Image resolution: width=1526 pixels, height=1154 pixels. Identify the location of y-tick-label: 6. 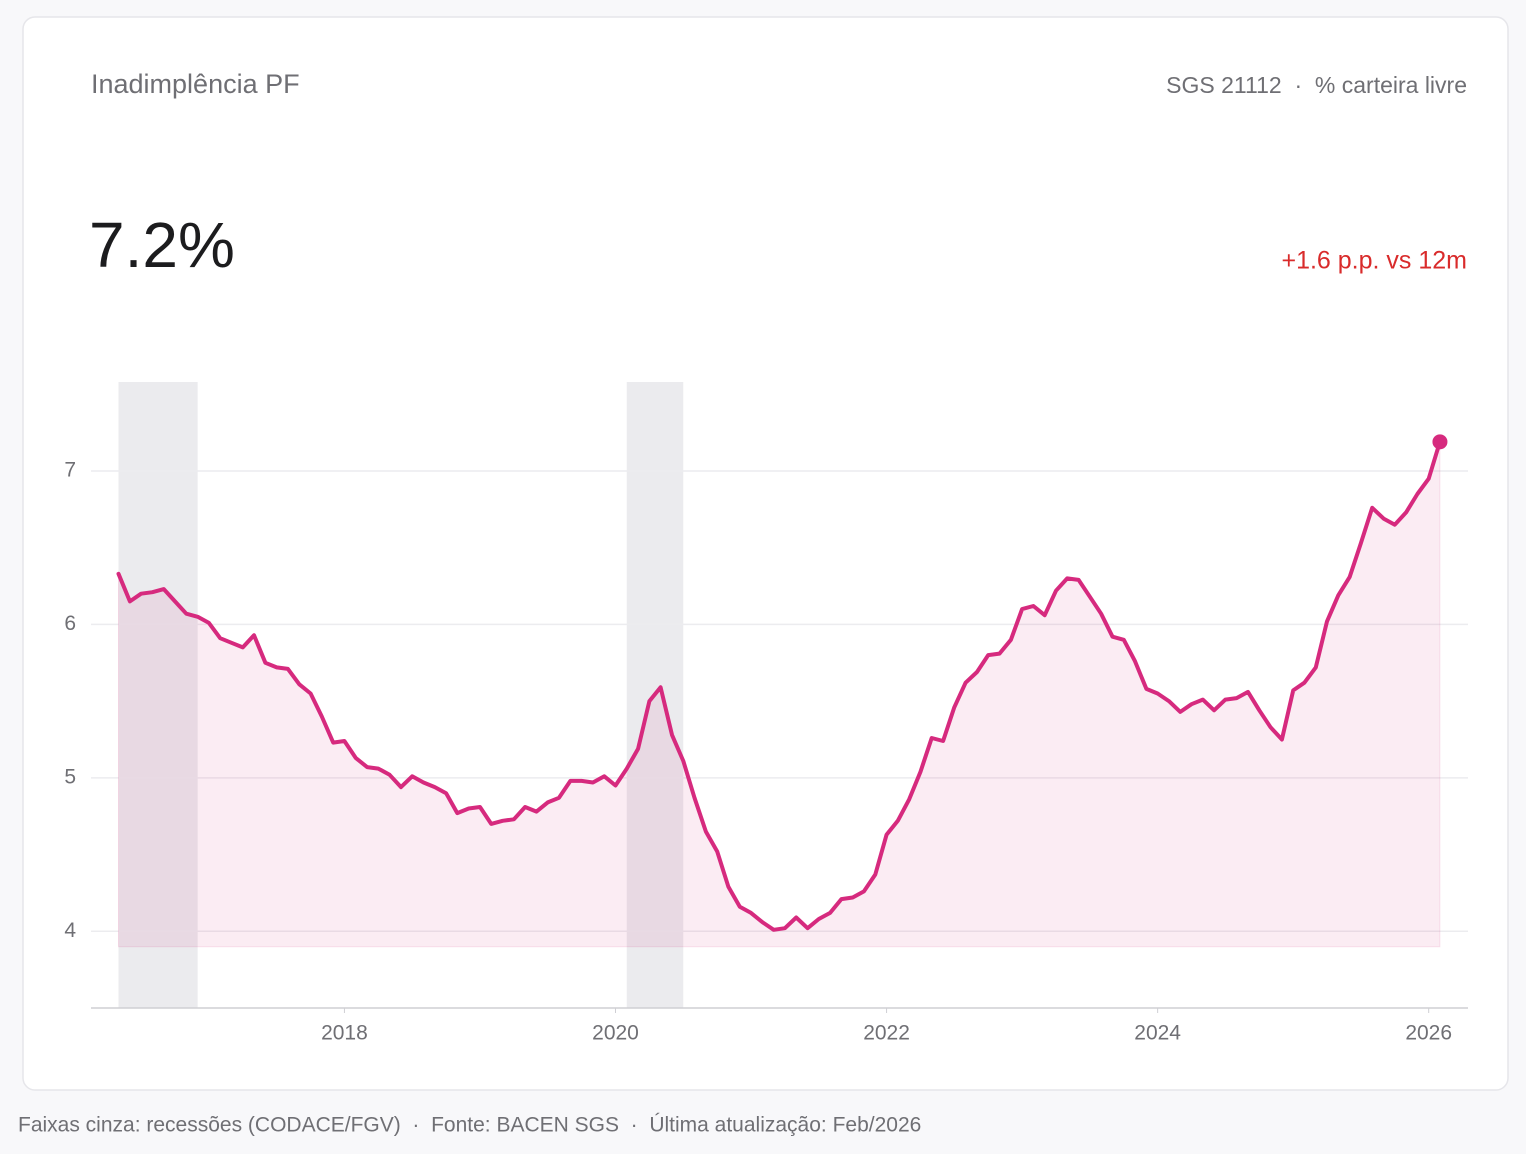
(70, 623).